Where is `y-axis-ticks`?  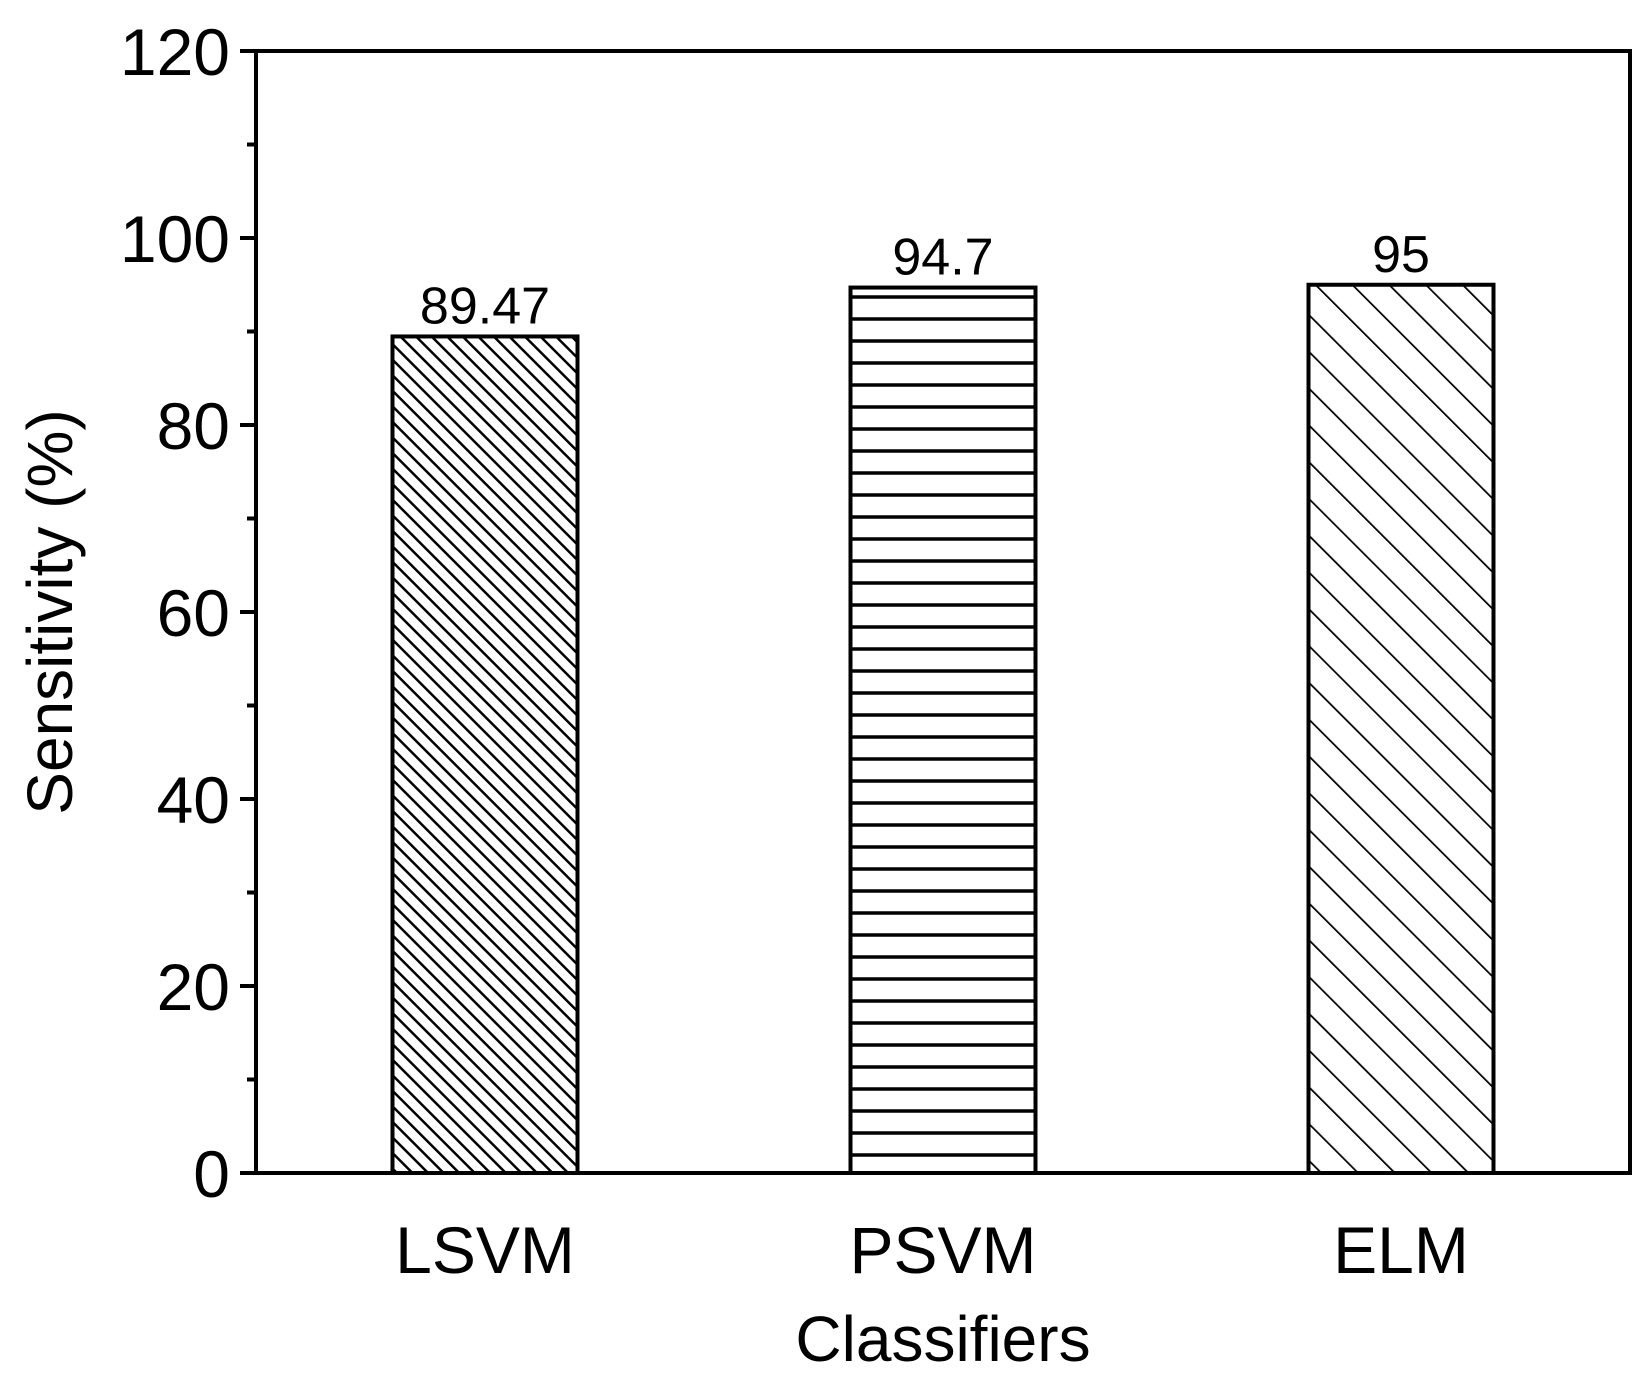
y-axis-ticks is located at coordinates (248, 612).